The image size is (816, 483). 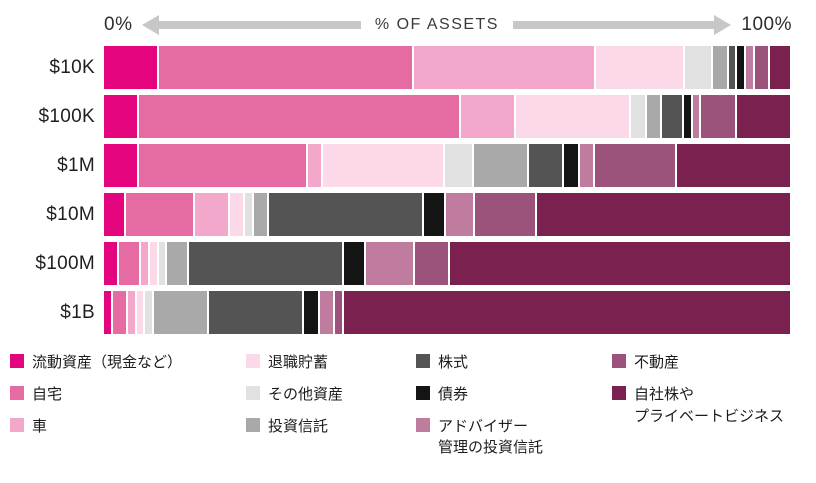 I want to click on arrow-right-icon, so click(x=723, y=25).